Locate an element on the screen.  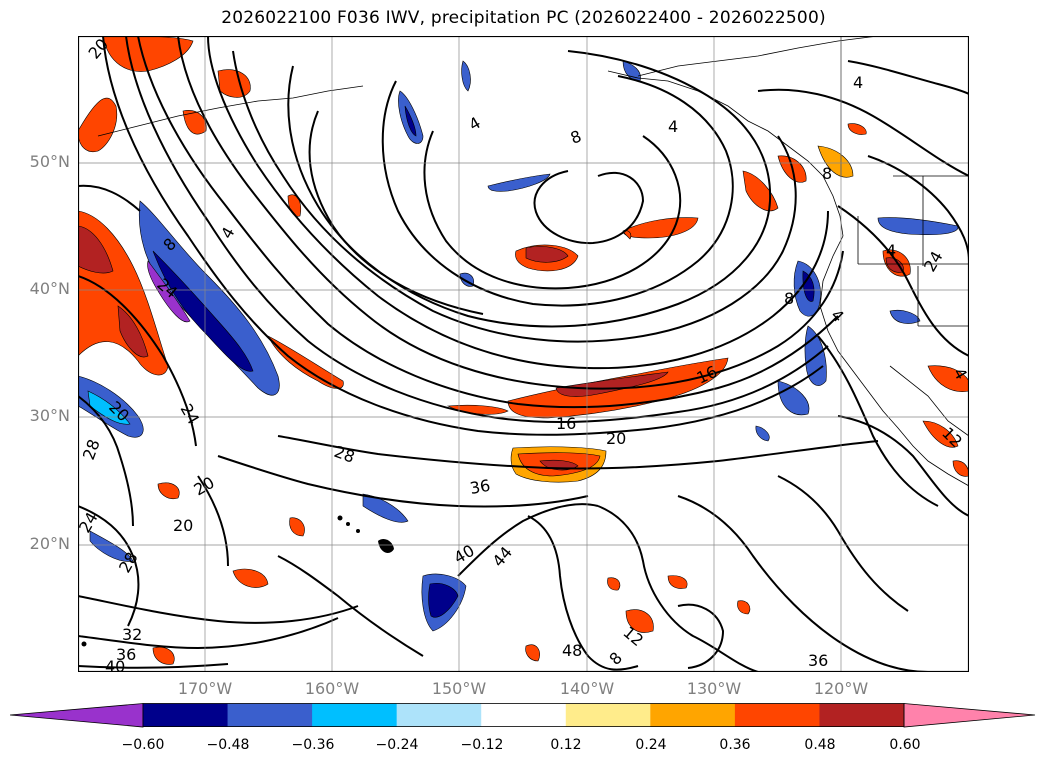
colorbar-tick-label: 0.36 is located at coordinates (735, 745).